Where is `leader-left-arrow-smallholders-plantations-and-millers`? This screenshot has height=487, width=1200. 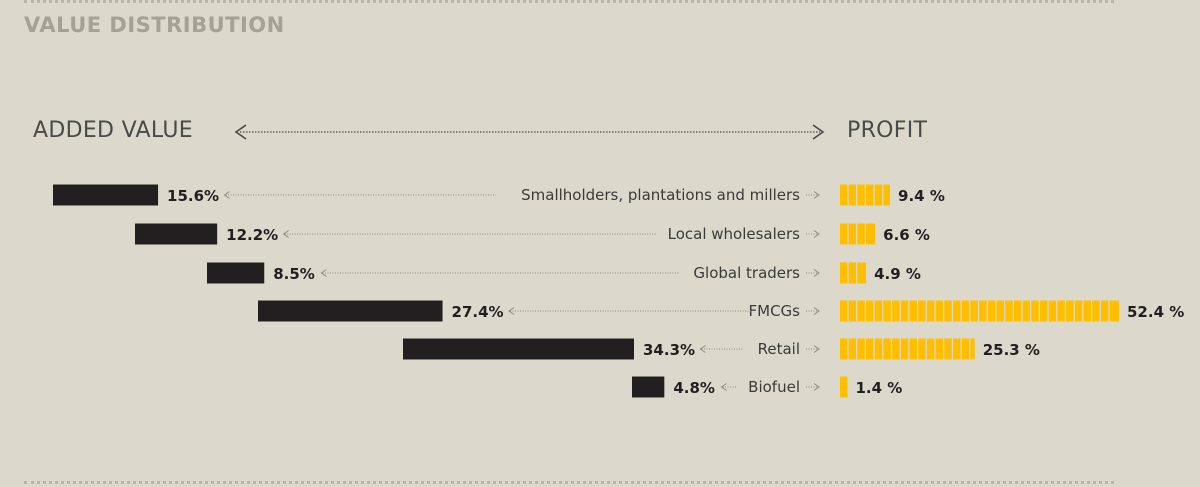 leader-left-arrow-smallholders-plantations-and-millers is located at coordinates (226, 195).